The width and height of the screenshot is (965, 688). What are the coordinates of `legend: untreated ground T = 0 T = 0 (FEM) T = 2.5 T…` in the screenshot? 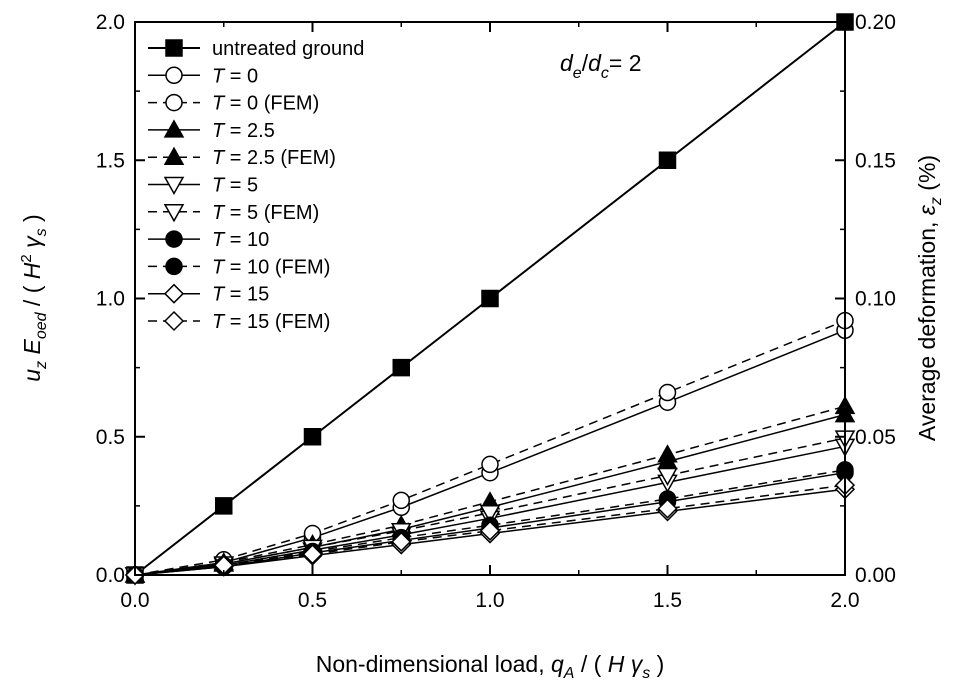 It's located at (256, 185).